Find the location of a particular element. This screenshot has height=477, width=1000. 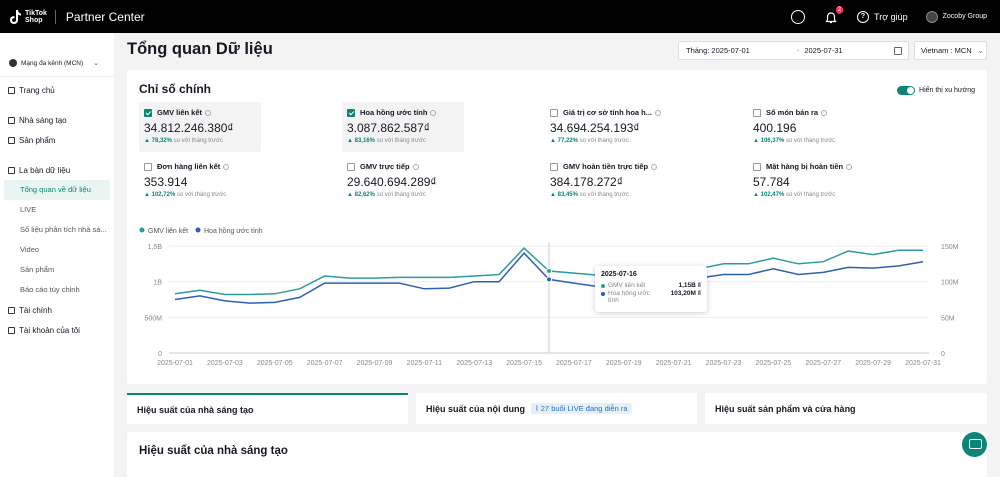

trend-toggle: Hiển thị xu hướng is located at coordinates (936, 90).